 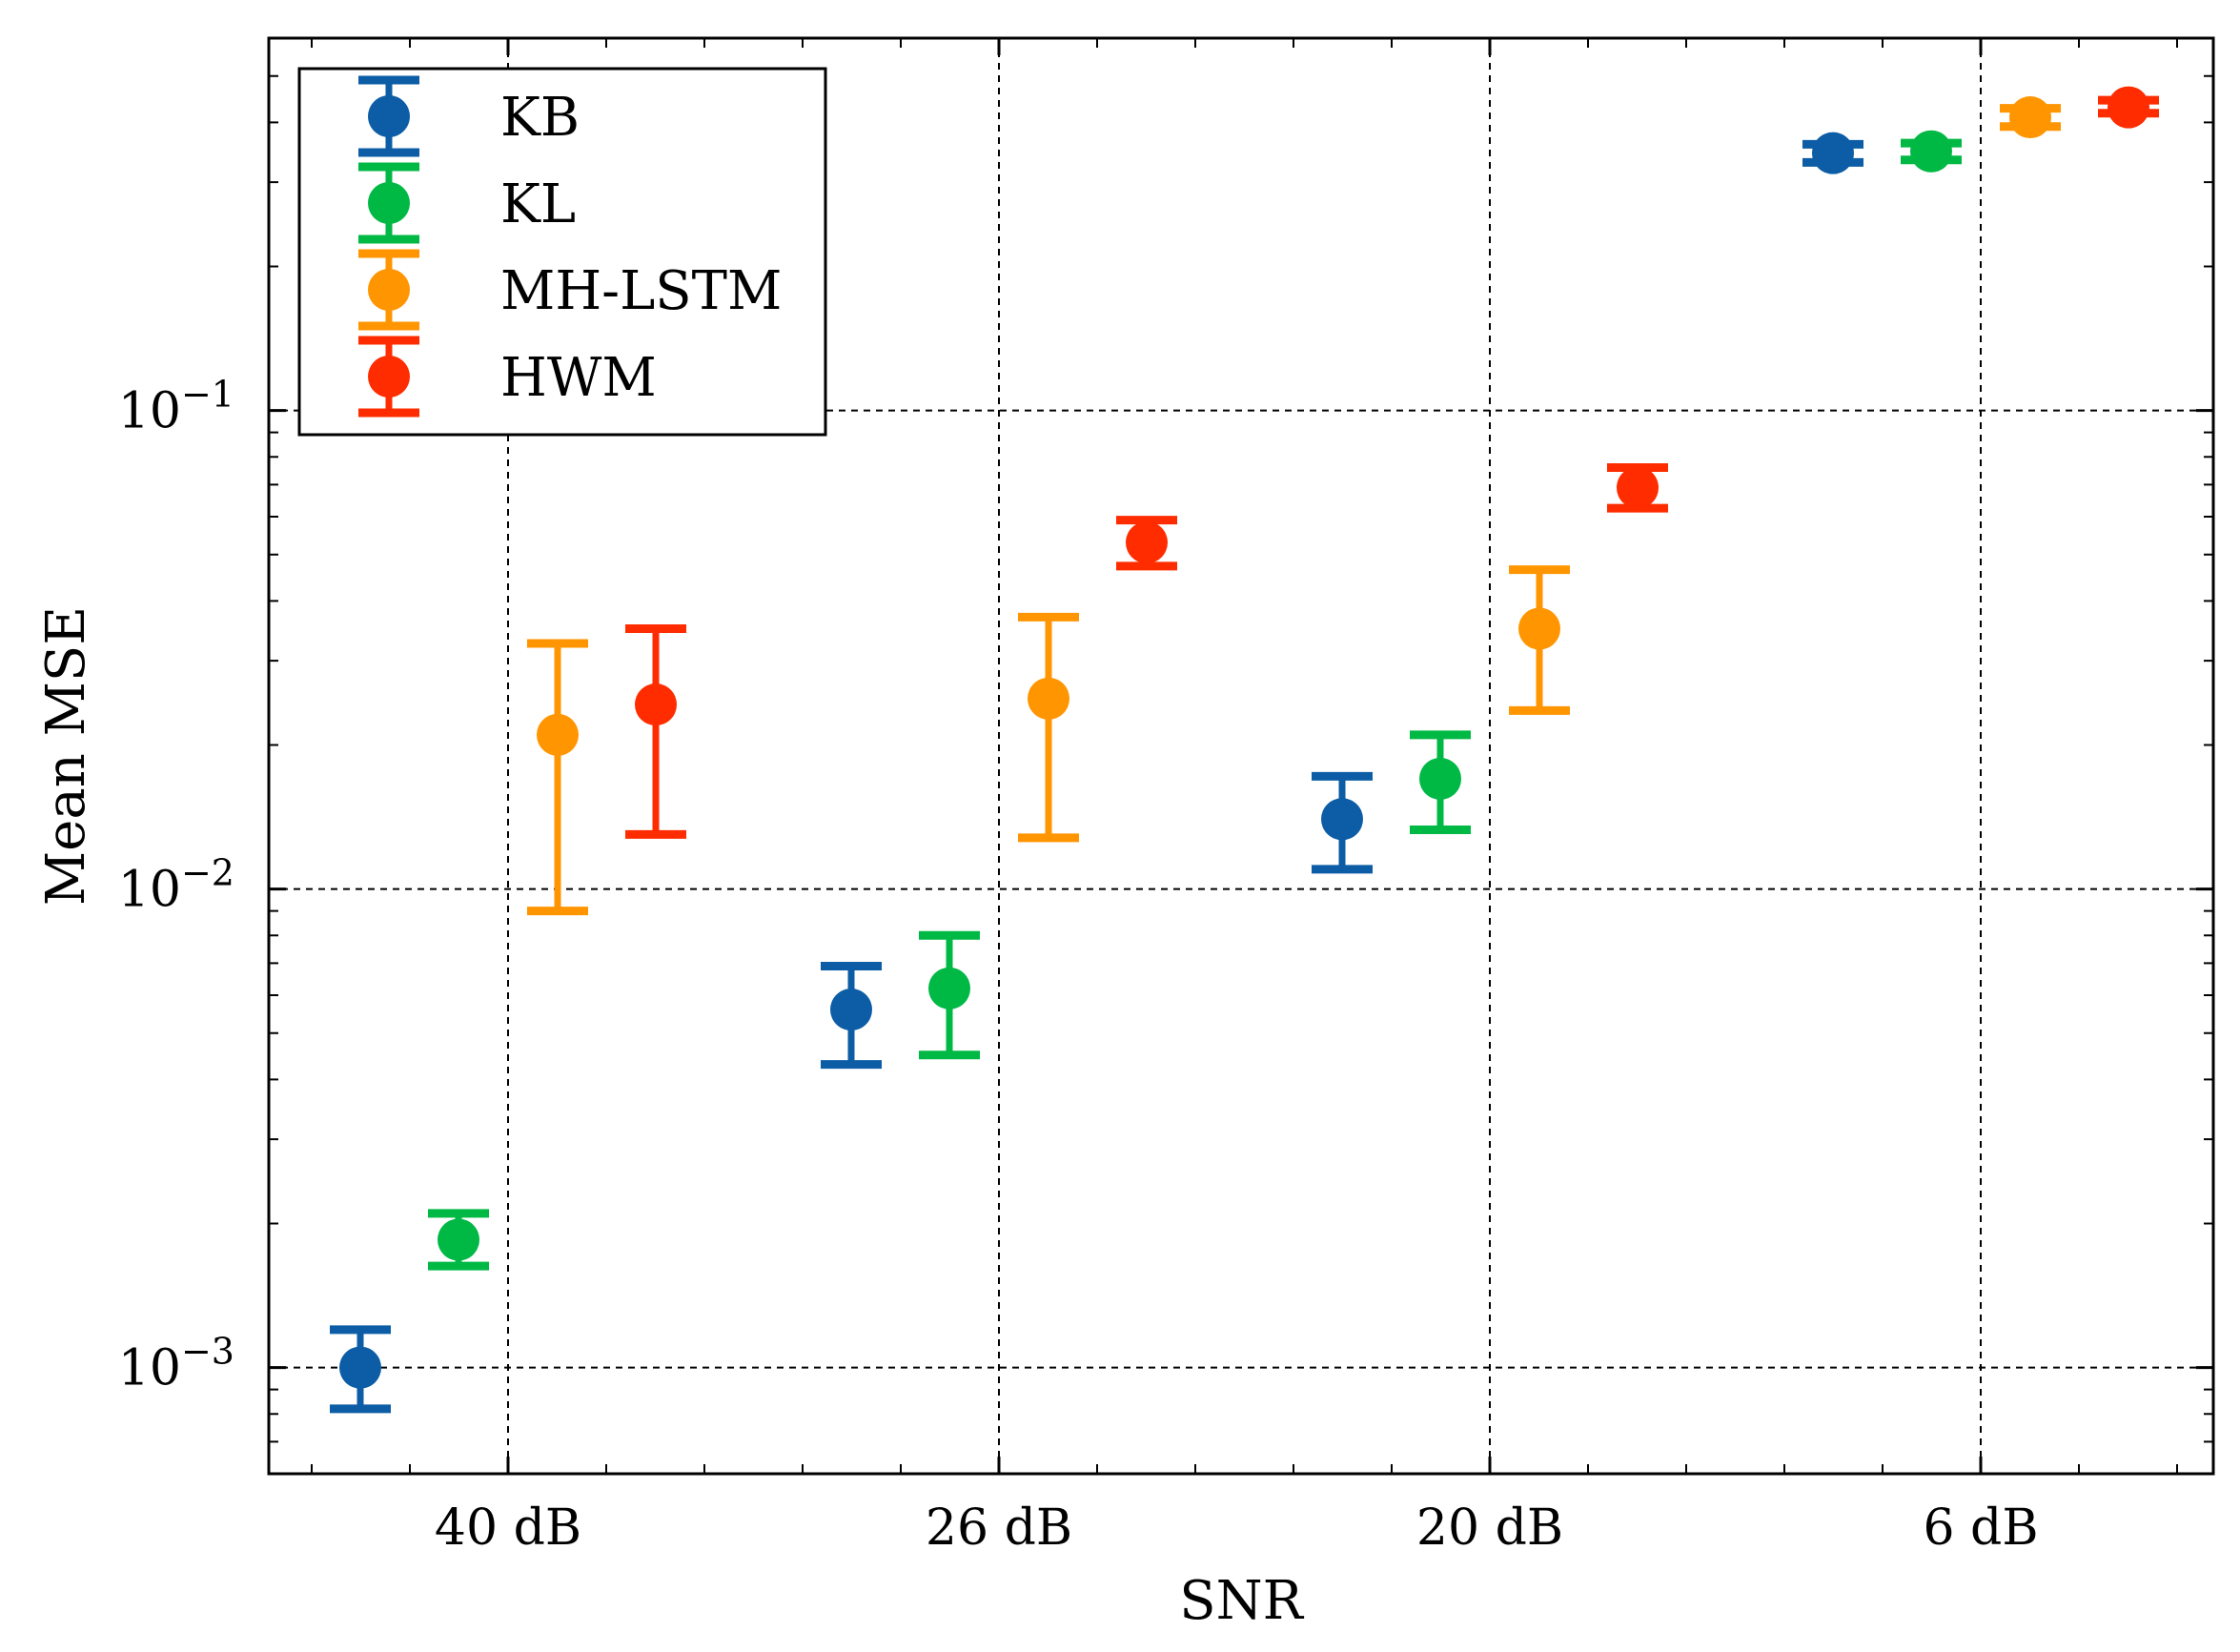 I want to click on legend-label: MH-LSTM, so click(x=641, y=291).